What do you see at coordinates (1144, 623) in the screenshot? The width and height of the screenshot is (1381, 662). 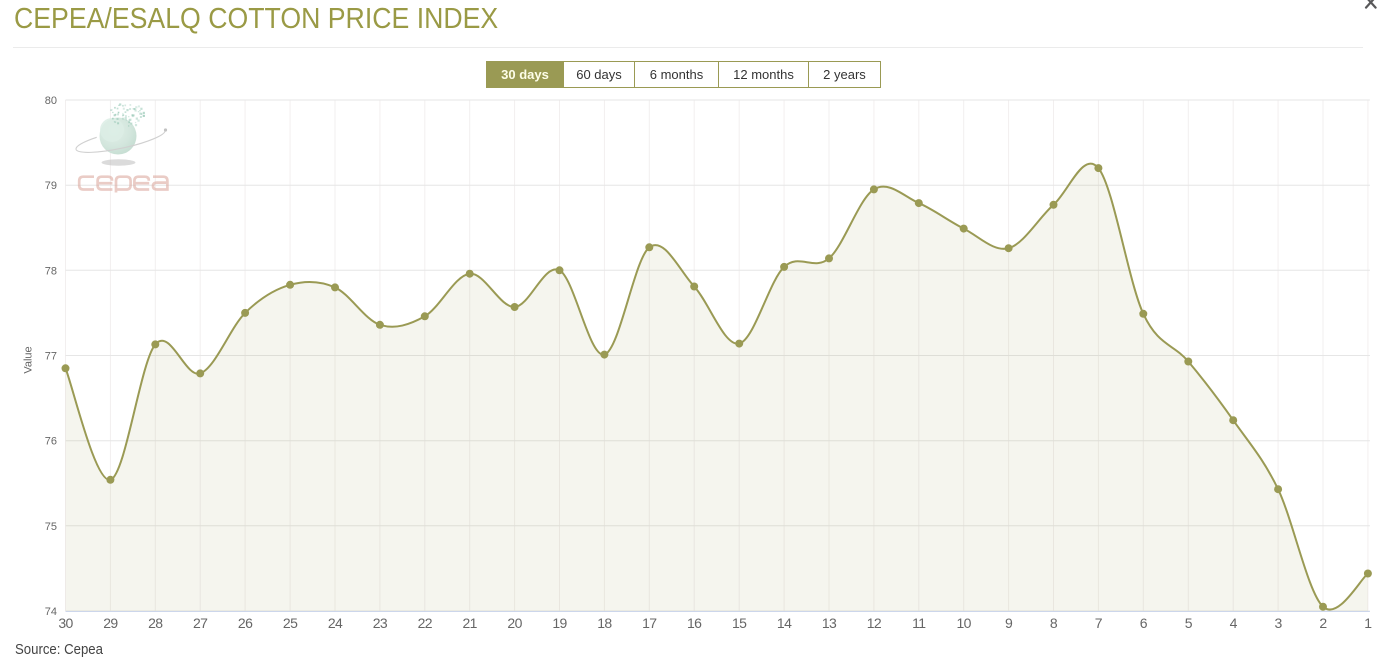 I see `svg-text: 6` at bounding box center [1144, 623].